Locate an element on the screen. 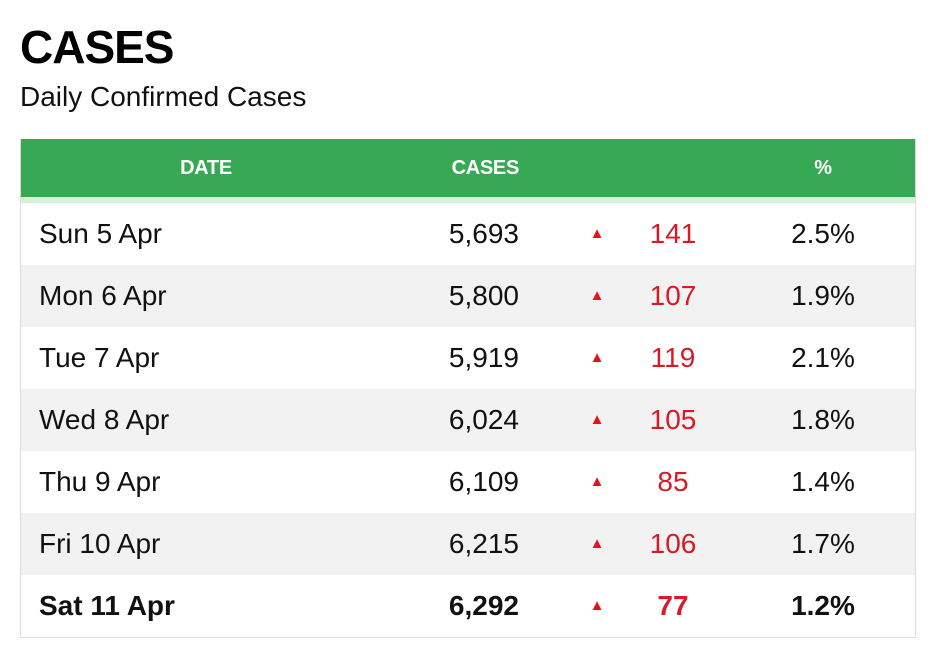 The width and height of the screenshot is (934, 660). row-percent: 1.4% is located at coordinates (823, 481).